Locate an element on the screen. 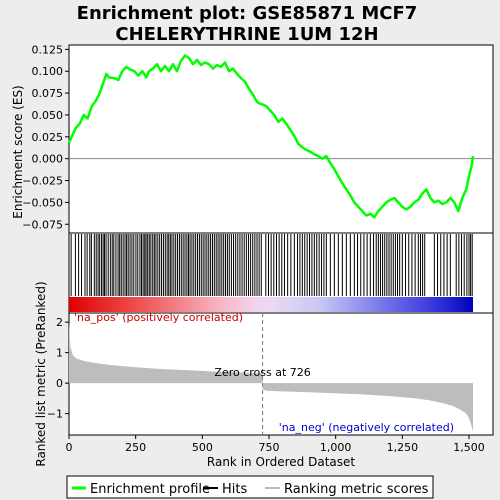  x-axis: 0 250 500 750 1,000 1,250 1,500 is located at coordinates (275, 444).